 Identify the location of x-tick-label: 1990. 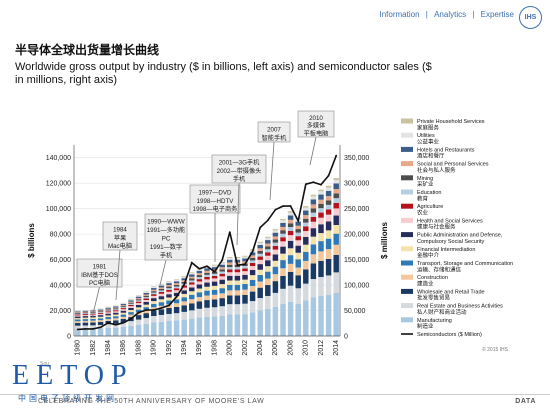
(154, 348).